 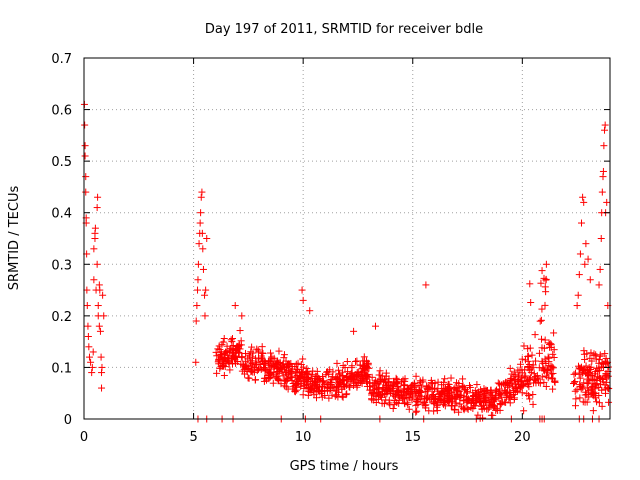 What do you see at coordinates (193, 437) in the screenshot?
I see `x-tick-label: 5` at bounding box center [193, 437].